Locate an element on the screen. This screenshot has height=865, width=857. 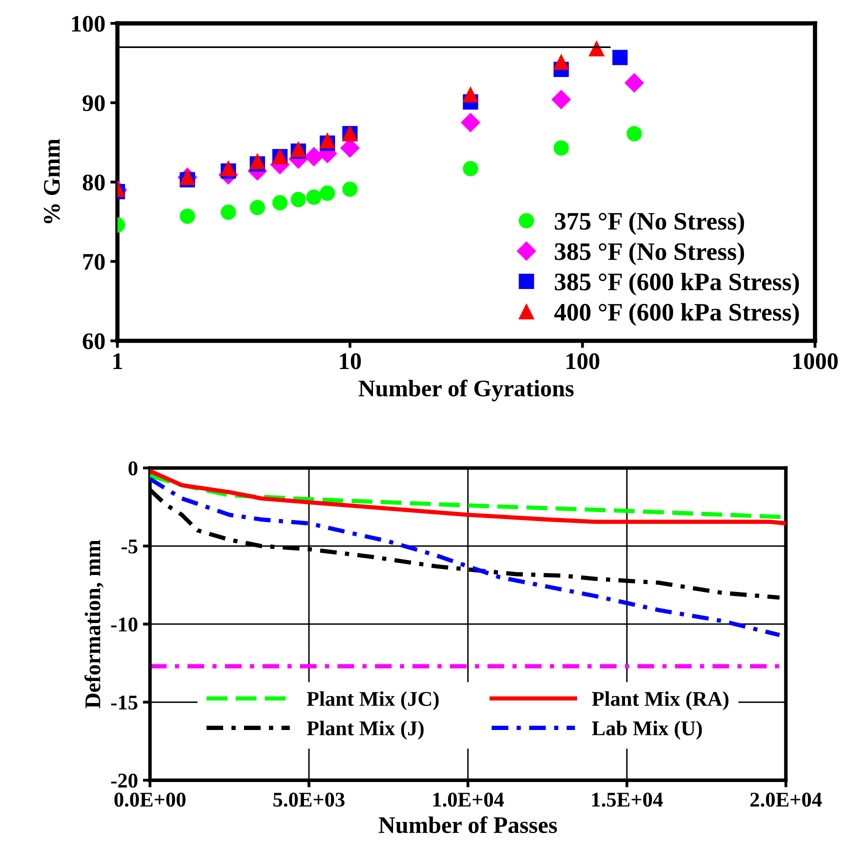
y-tick-label: -20 is located at coordinates (124, 781).